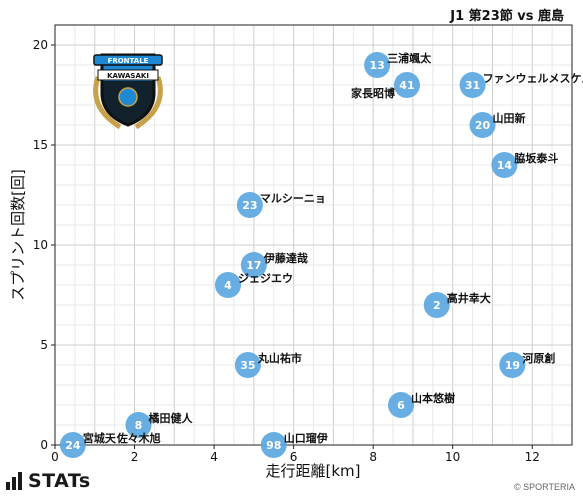 The width and height of the screenshot is (583, 496). Describe the element at coordinates (59, 481) in the screenshot. I see `stats-brand-text: STATs` at that location.